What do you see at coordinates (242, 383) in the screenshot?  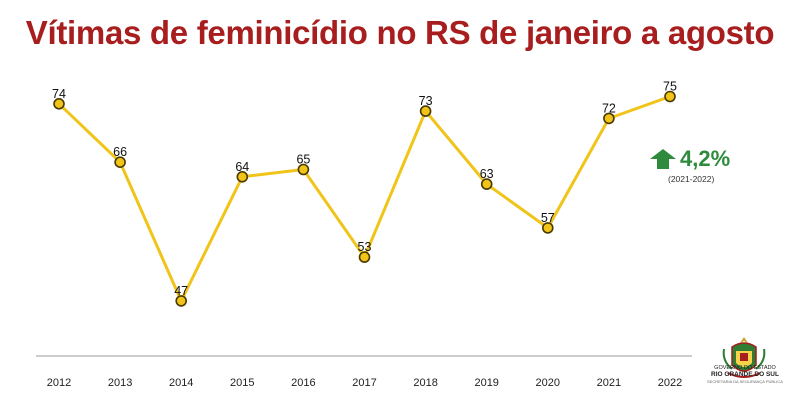 I see `x-tick-label: 2015` at bounding box center [242, 383].